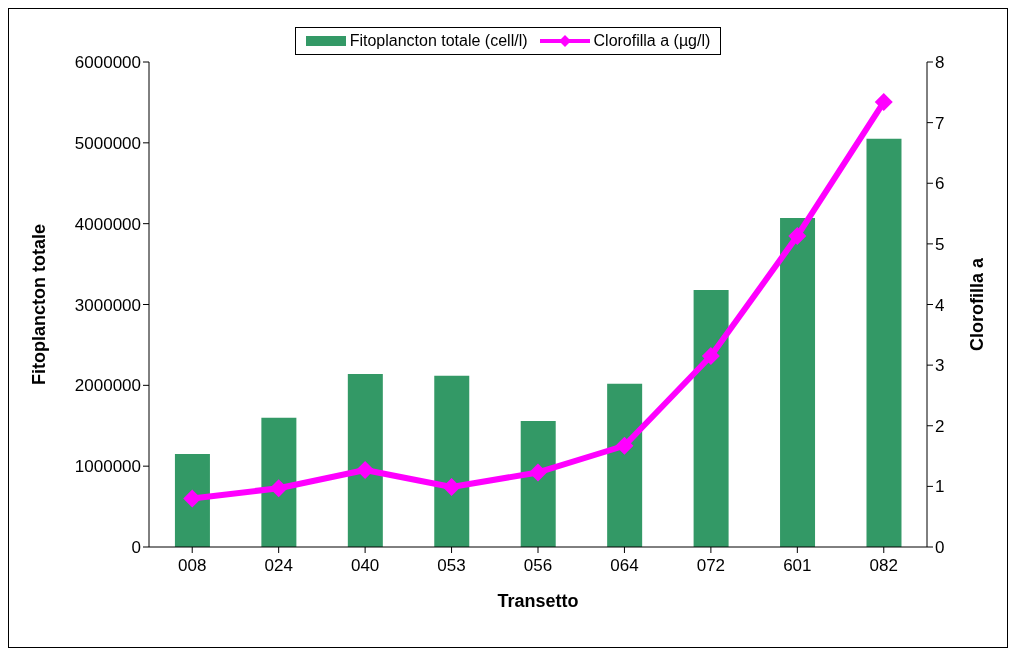 The height and width of the screenshot is (650, 1018). I want to click on y2-tick-label: 8, so click(940, 63).